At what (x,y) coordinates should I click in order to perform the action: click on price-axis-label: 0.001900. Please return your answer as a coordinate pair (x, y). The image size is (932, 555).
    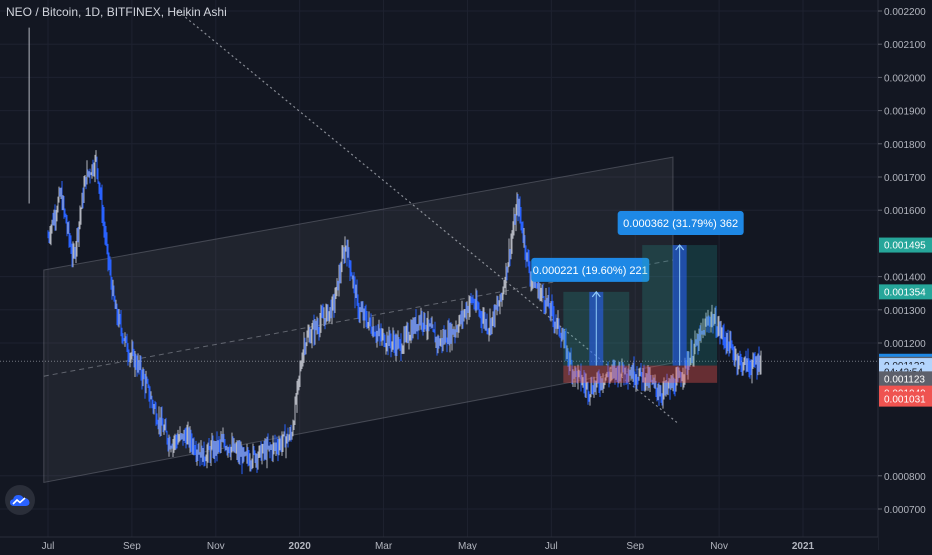
    Looking at the image, I should click on (905, 112).